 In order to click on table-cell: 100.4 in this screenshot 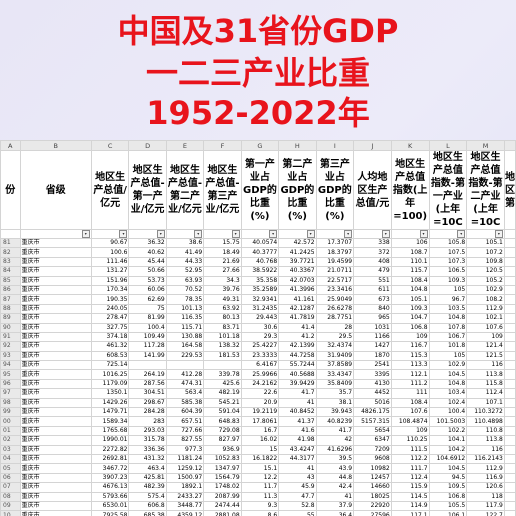, I will do `click(147, 327)`.